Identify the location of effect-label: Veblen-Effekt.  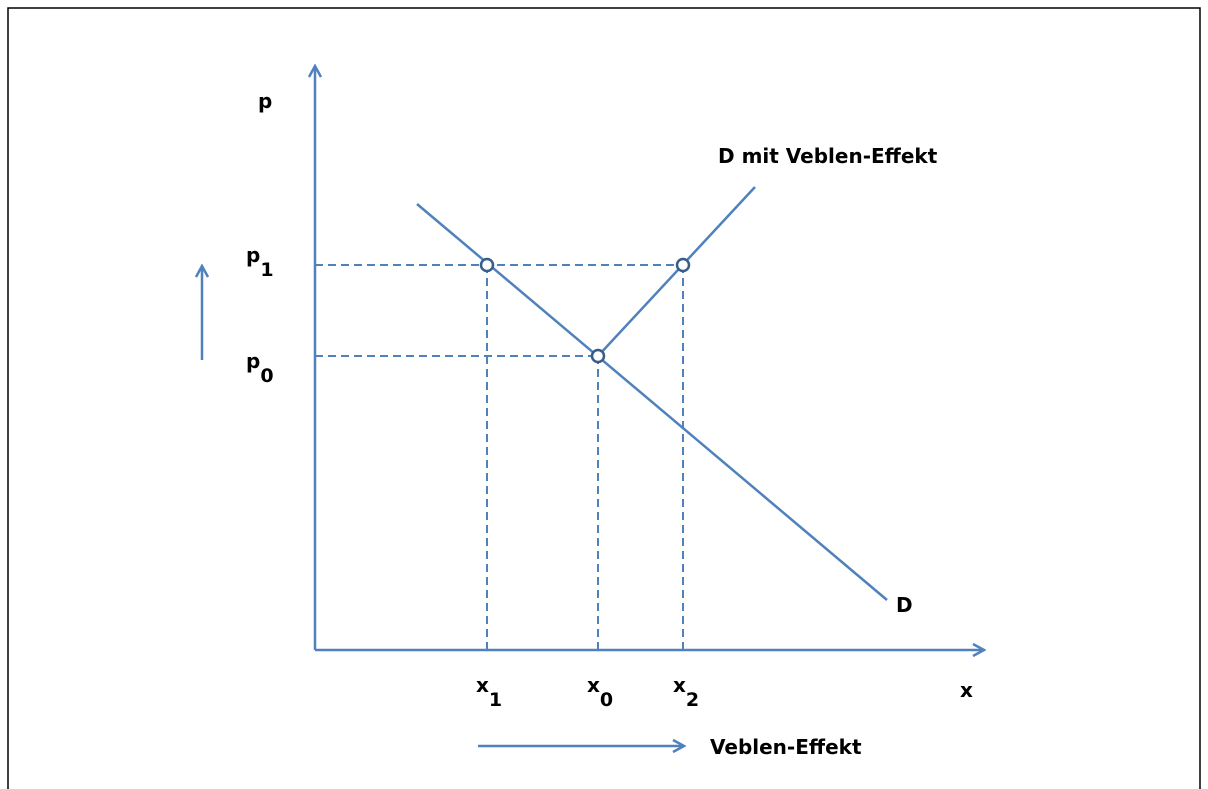
(786, 747).